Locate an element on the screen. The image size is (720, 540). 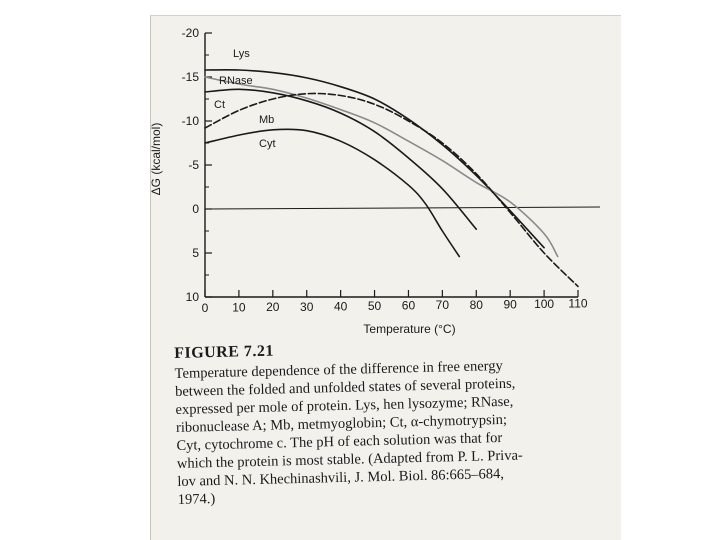
y-tick-label: -15 is located at coordinates (191, 77).